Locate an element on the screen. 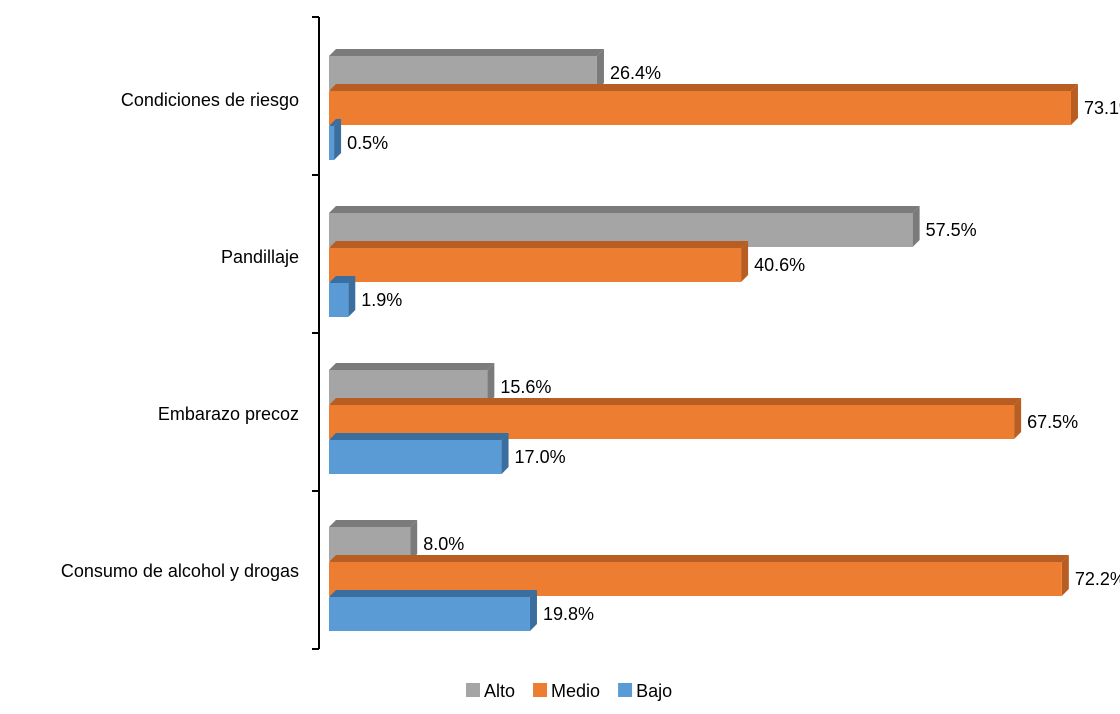 The width and height of the screenshot is (1120, 714). bar-alto-condiciones-de-riesgo is located at coordinates (466, 69).